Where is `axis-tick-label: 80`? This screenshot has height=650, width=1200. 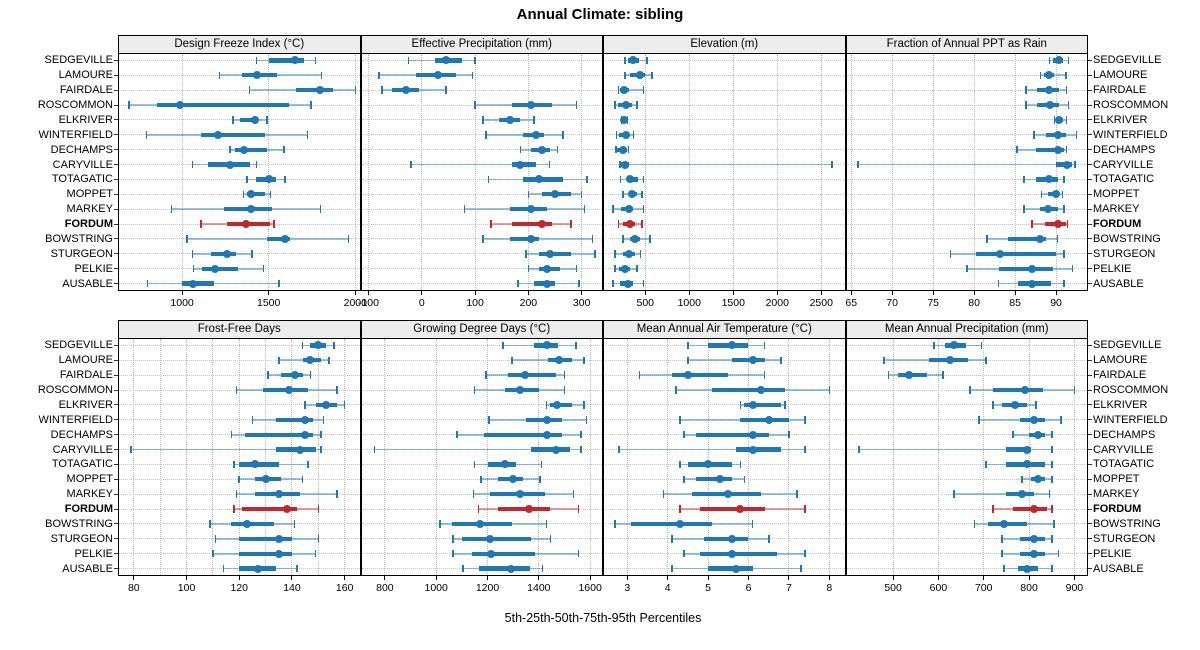 axis-tick-label: 80 is located at coordinates (974, 303).